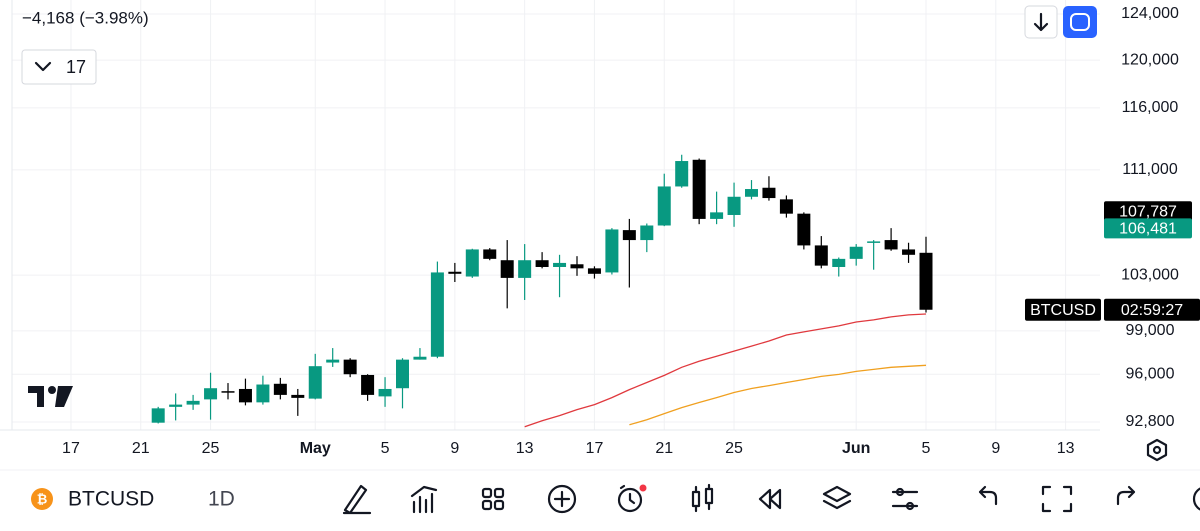 The height and width of the screenshot is (531, 1200). What do you see at coordinates (1057, 499) in the screenshot?
I see `fullscreen-icon` at bounding box center [1057, 499].